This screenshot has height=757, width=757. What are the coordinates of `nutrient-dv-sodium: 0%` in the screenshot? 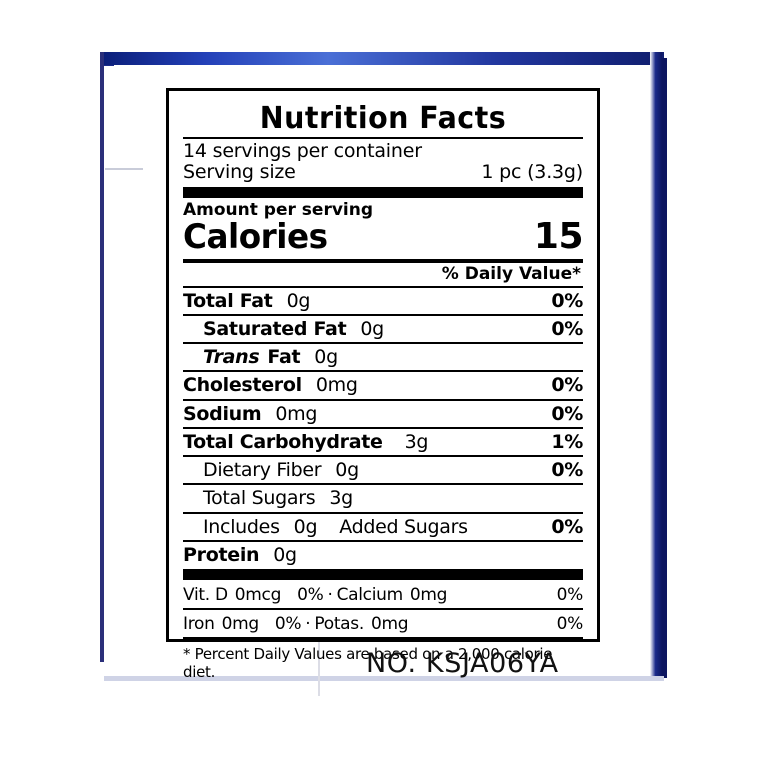 It's located at (567, 413).